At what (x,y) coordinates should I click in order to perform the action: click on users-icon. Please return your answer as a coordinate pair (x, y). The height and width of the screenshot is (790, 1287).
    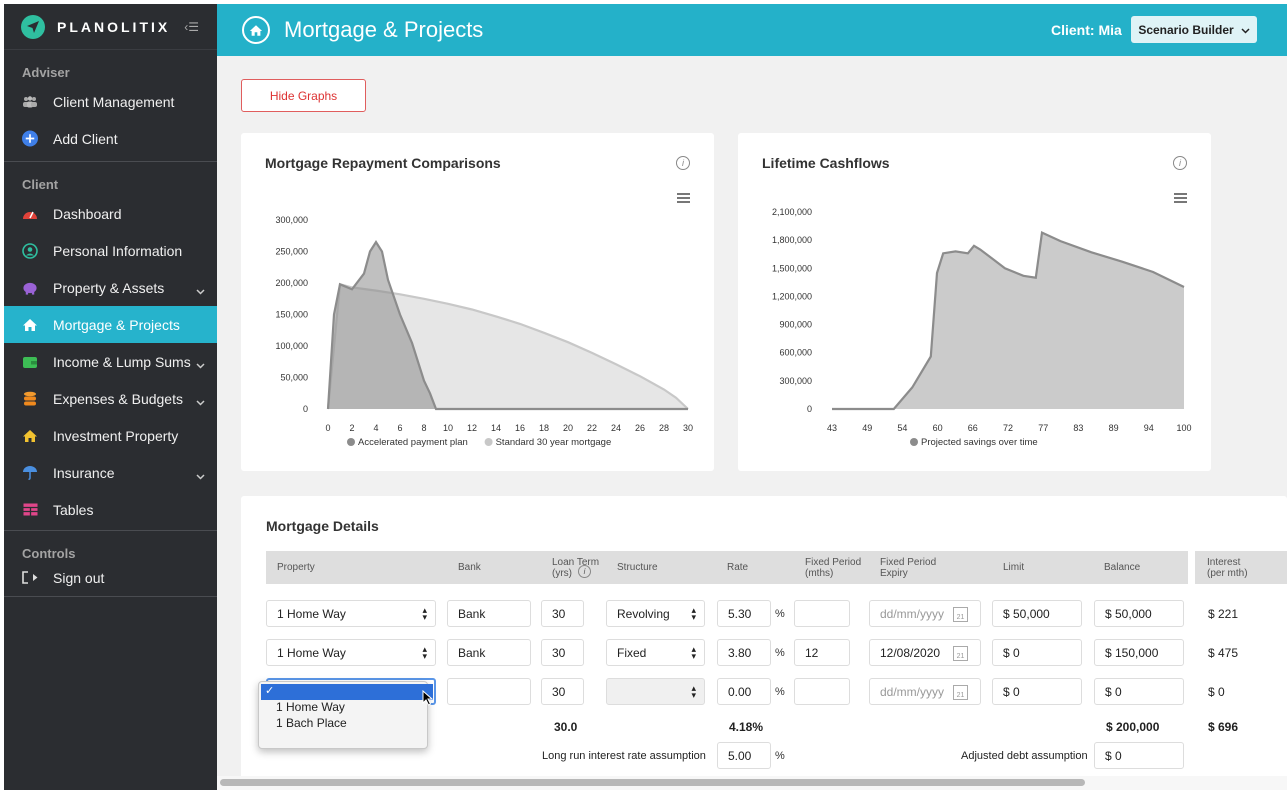
    Looking at the image, I should click on (30, 102).